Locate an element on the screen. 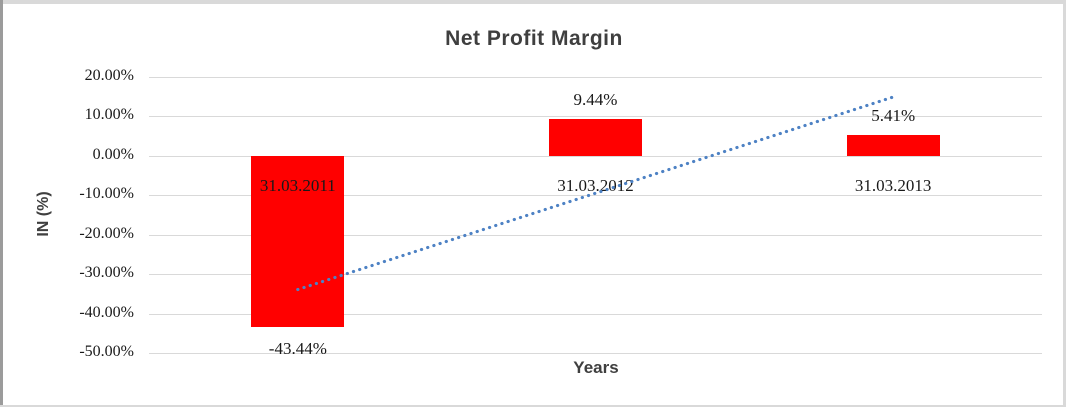 This screenshot has width=1066, height=407. frame-border-bottom is located at coordinates (533, 406).